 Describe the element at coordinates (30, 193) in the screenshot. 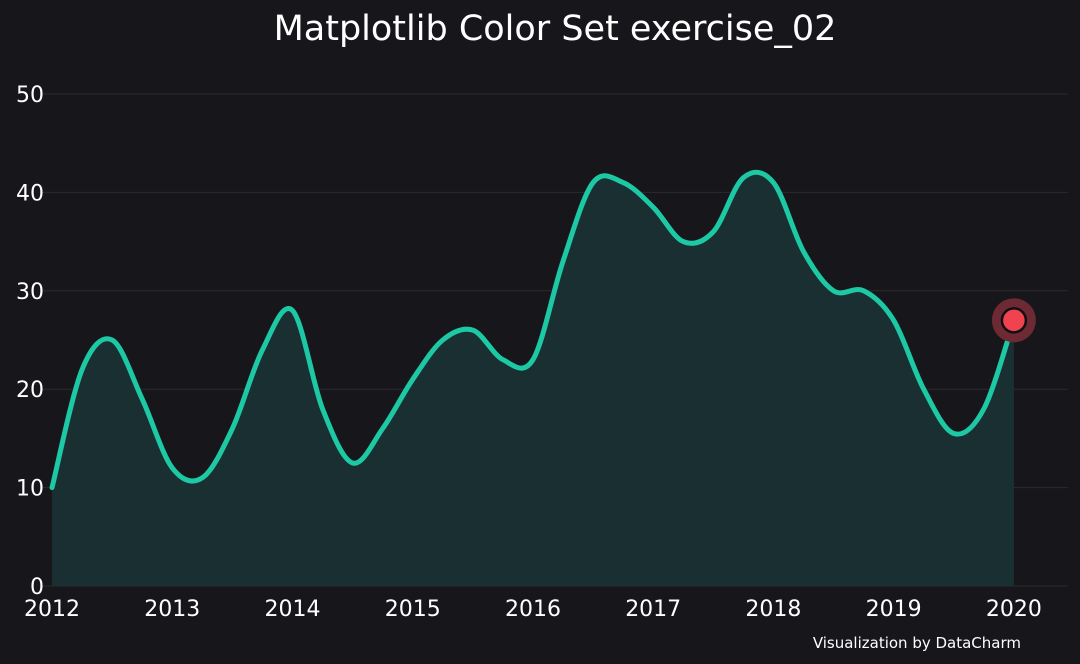

I see `y-tick-label: 40` at that location.